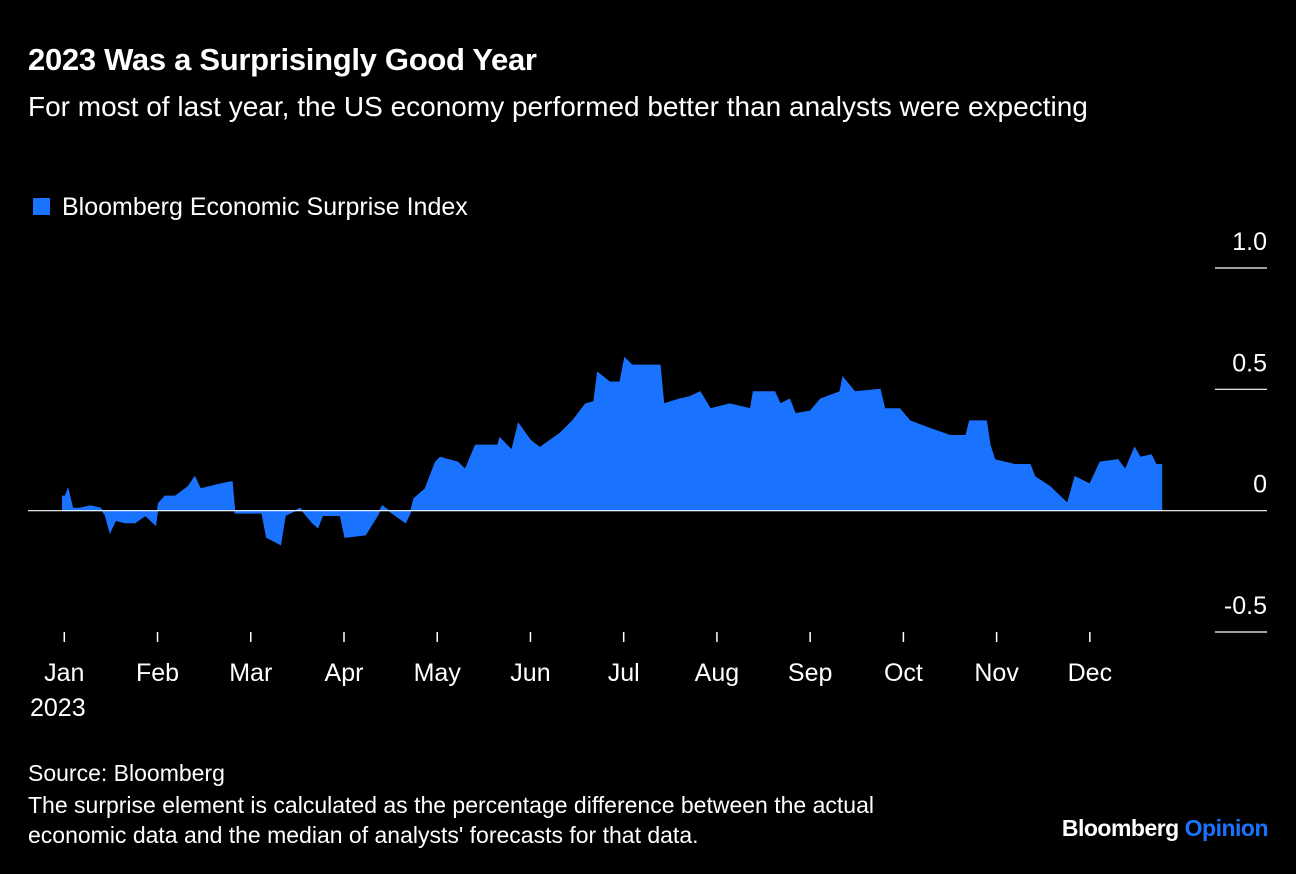 The image size is (1296, 874). Describe the element at coordinates (64, 673) in the screenshot. I see `x-tick-label: Jan` at that location.